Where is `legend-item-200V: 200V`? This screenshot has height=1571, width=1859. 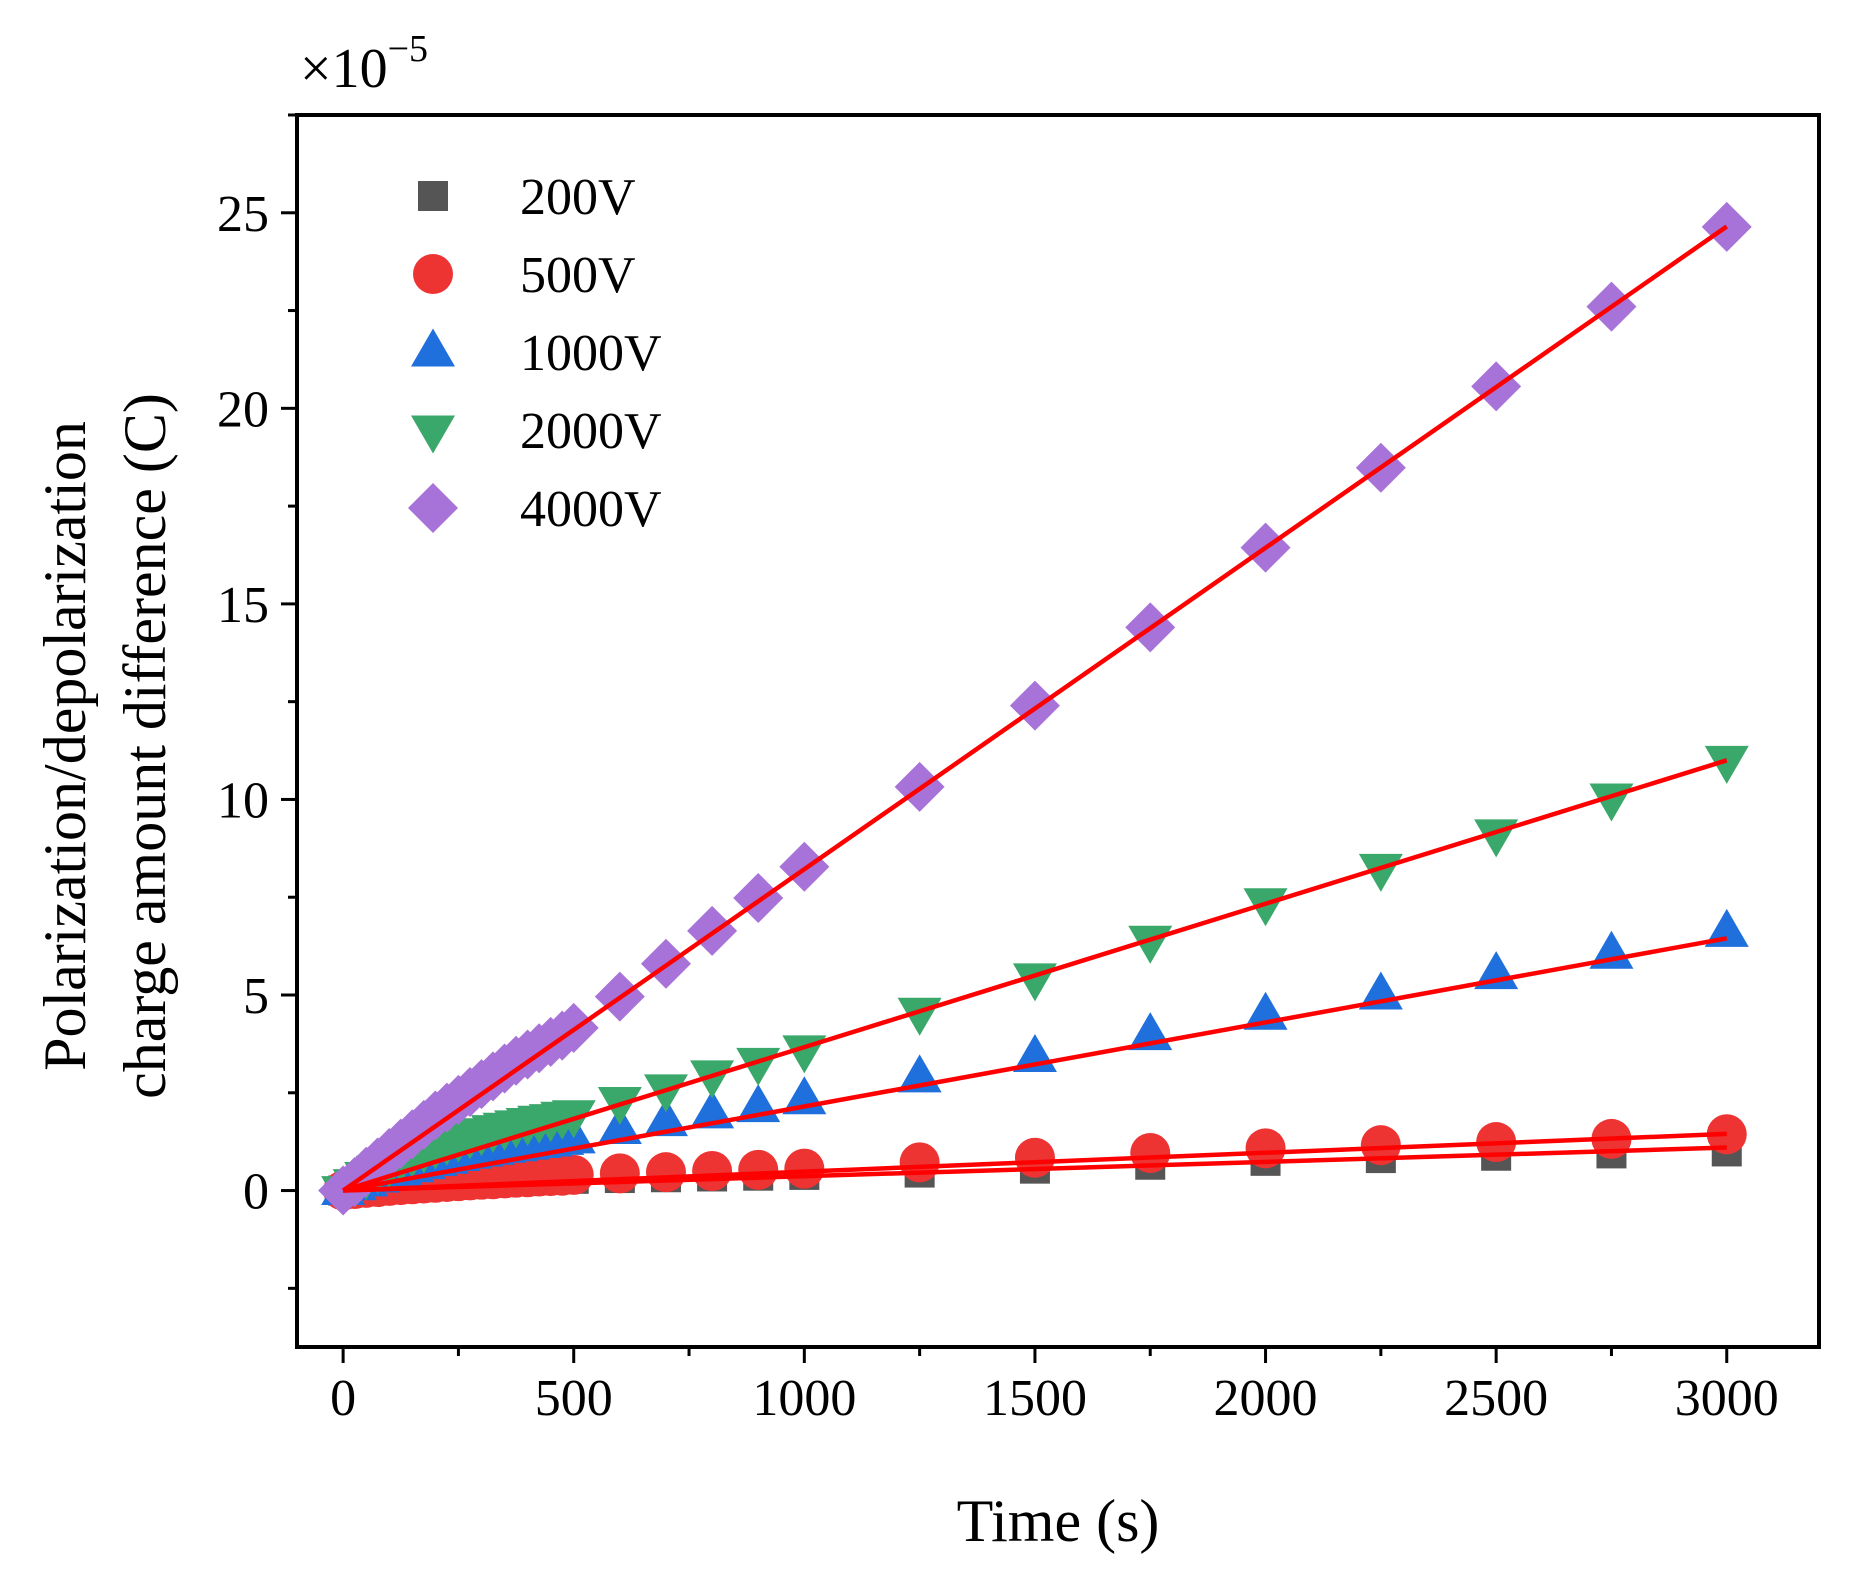 legend-item-200V: 200V is located at coordinates (527, 197).